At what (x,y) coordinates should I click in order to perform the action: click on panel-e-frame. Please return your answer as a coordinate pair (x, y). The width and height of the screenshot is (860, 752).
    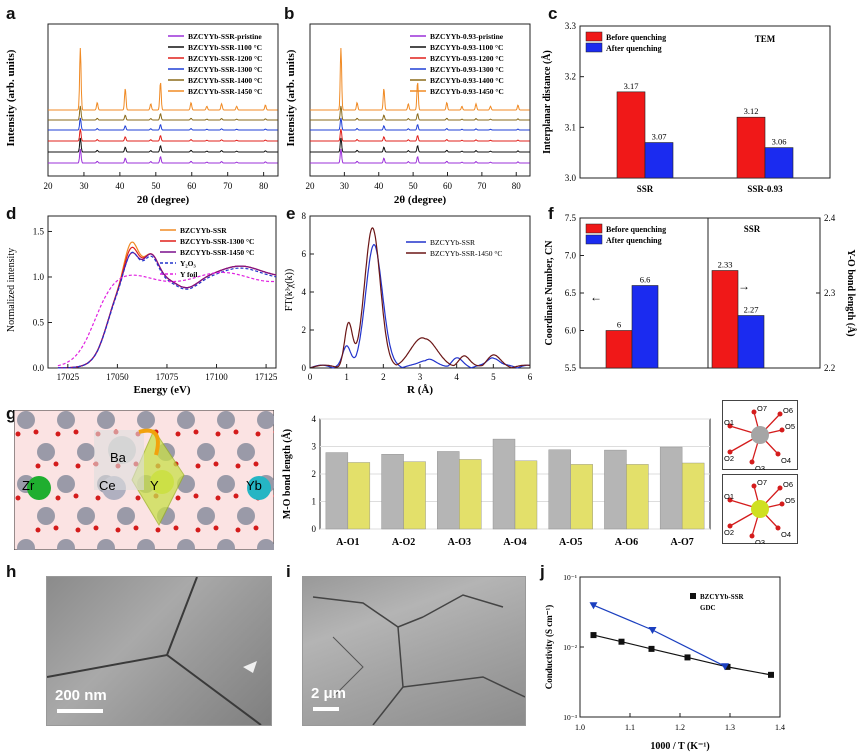
    Looking at the image, I should click on (420, 292).